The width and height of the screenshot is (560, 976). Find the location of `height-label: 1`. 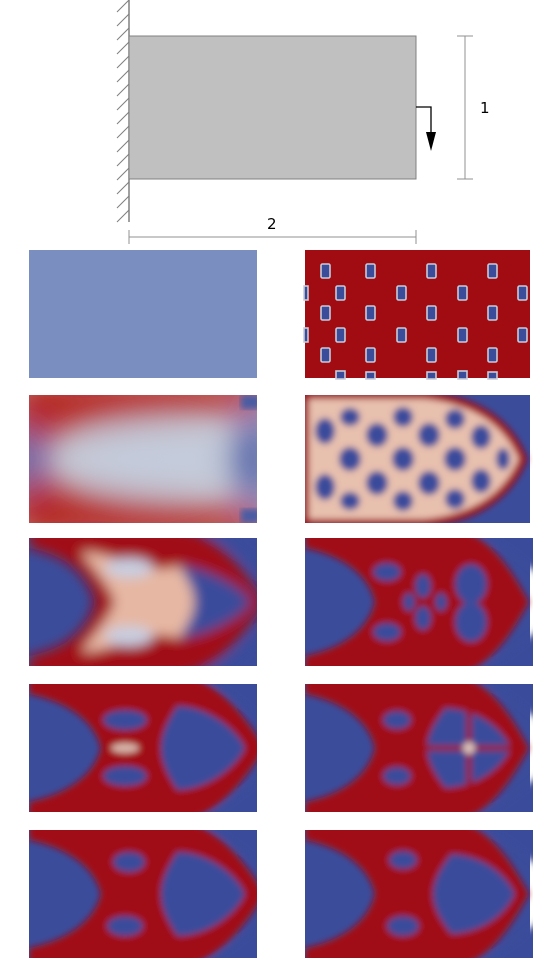

height-label: 1 is located at coordinates (485, 108).